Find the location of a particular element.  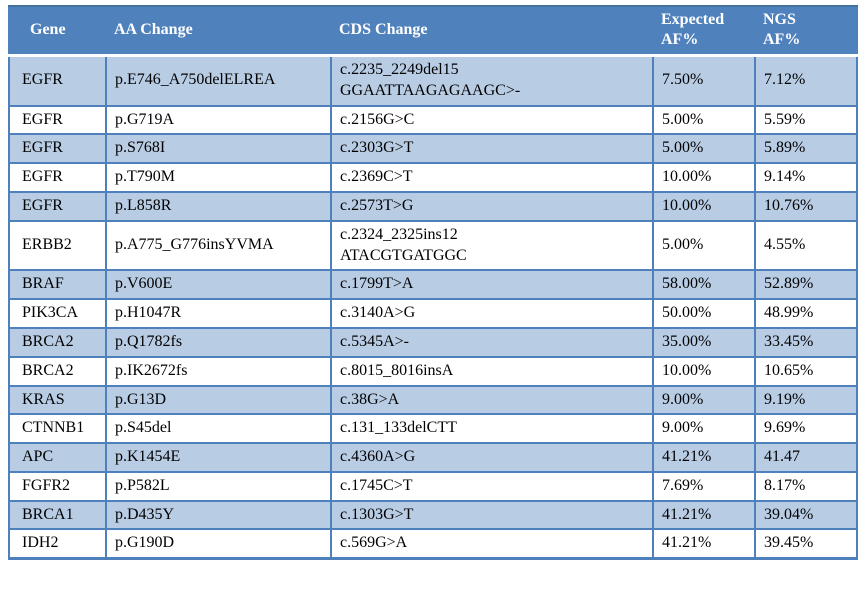

cds-change-cell: c.1799T>A is located at coordinates (492, 285).